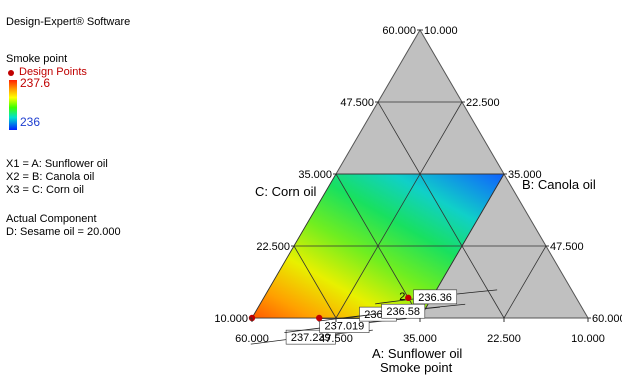  I want to click on design-points-label: Design Points, so click(53, 72).